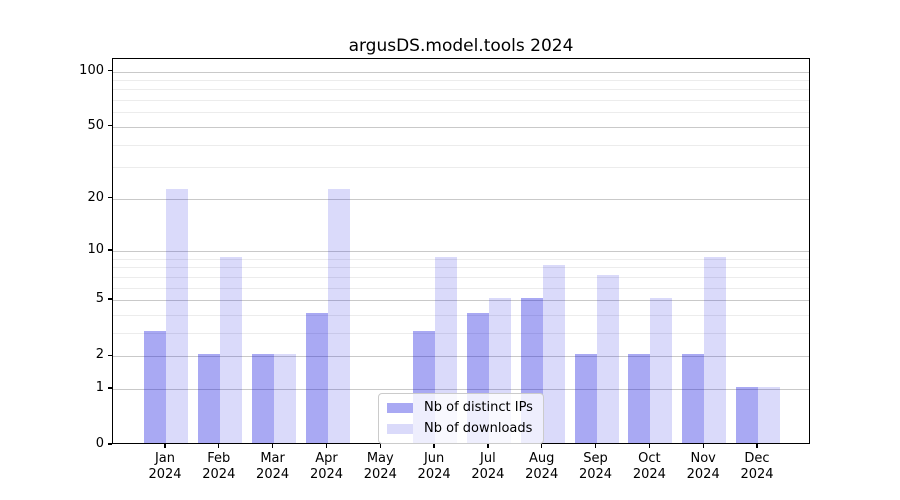 Image resolution: width=900 pixels, height=500 pixels. I want to click on legend-swatch-distinct-ips, so click(400, 407).